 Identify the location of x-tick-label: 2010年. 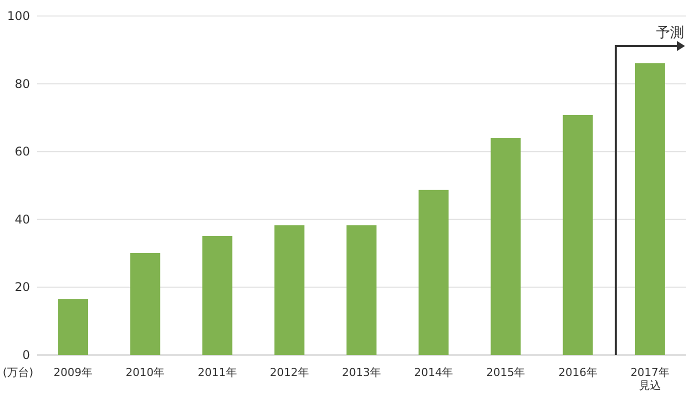
(145, 372).